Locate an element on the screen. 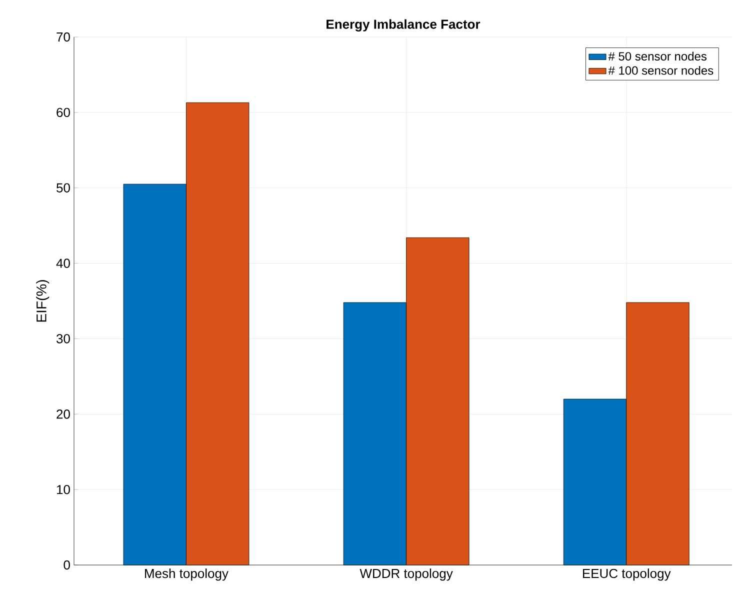 Image resolution: width=735 pixels, height=598 pixels. x-tick-label: EEUC topology is located at coordinates (627, 574).